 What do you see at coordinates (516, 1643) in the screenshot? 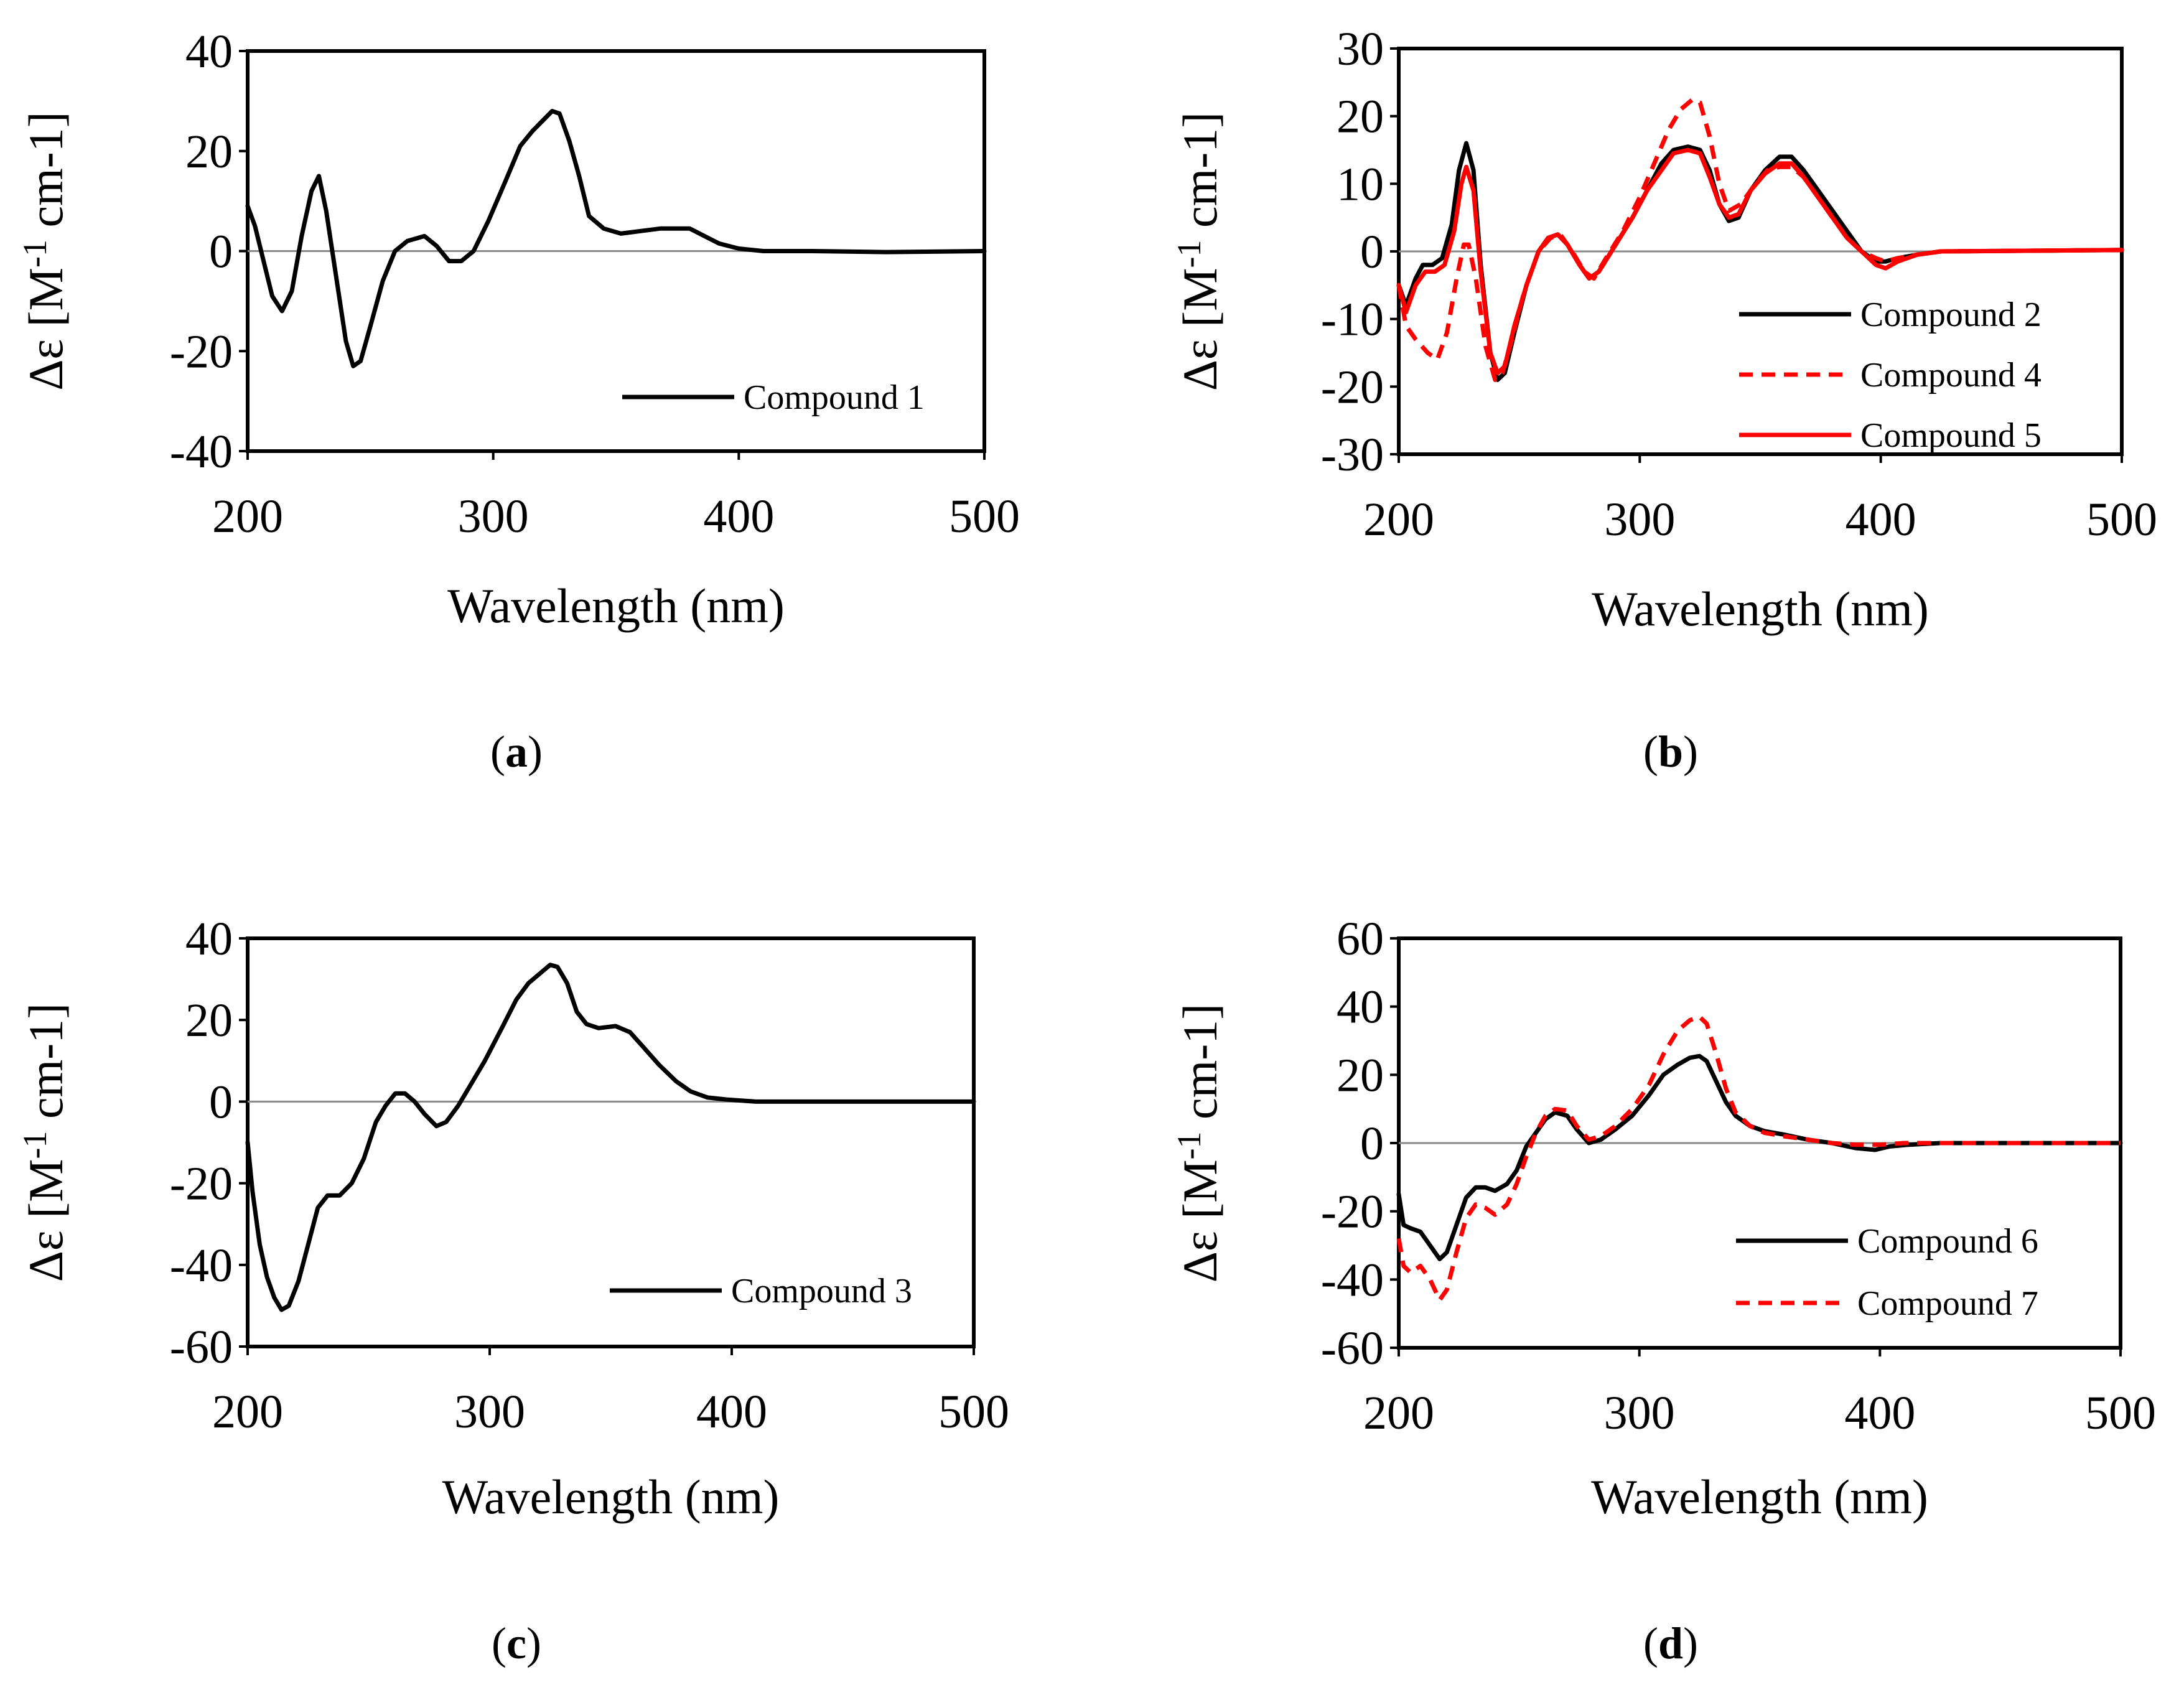
I see `panel-caption-c: (c)` at bounding box center [516, 1643].